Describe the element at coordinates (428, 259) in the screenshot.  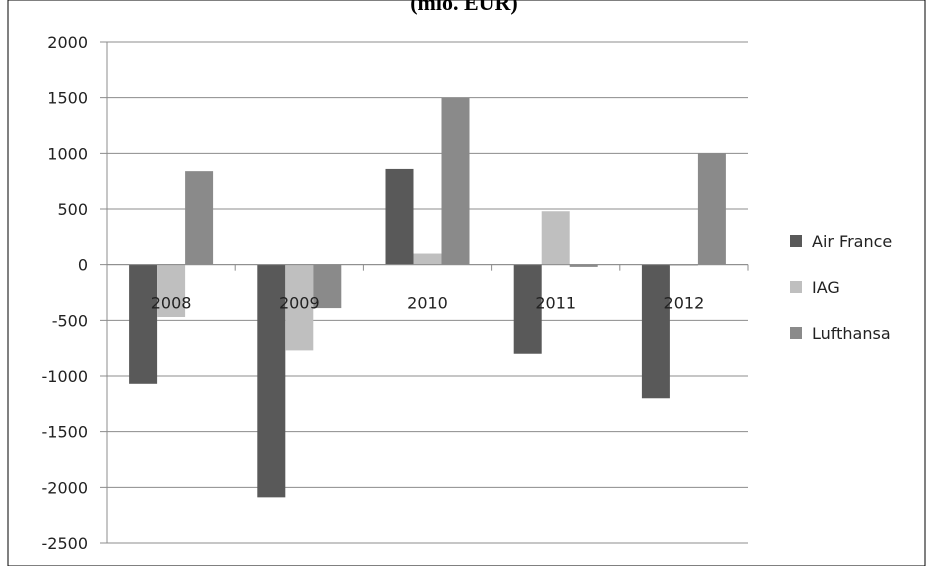
I see `bar-iag-2010` at that location.